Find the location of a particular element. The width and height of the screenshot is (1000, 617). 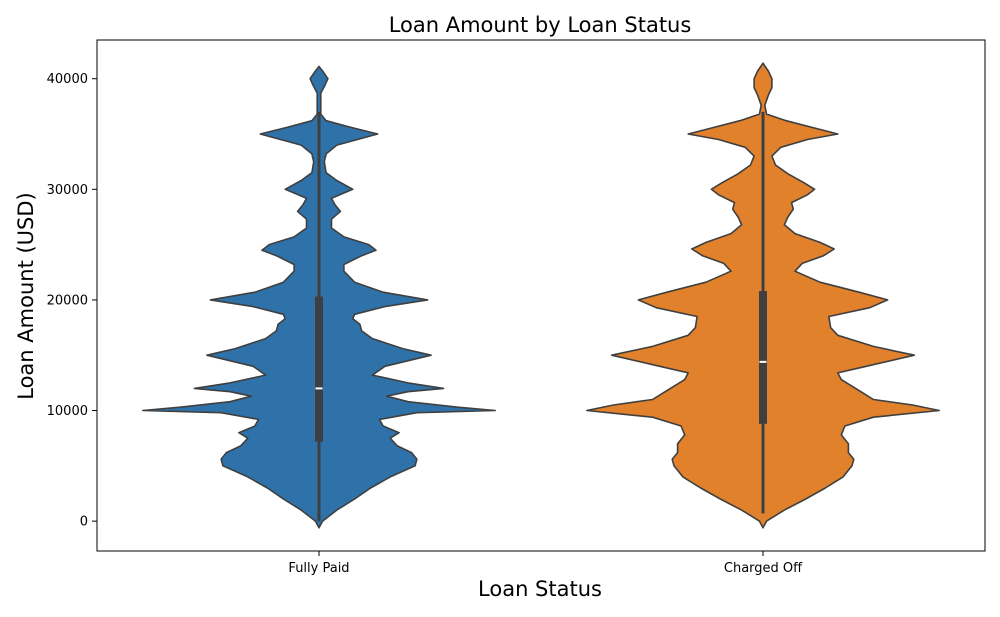

x-tick-label: Charged Off is located at coordinates (763, 568).